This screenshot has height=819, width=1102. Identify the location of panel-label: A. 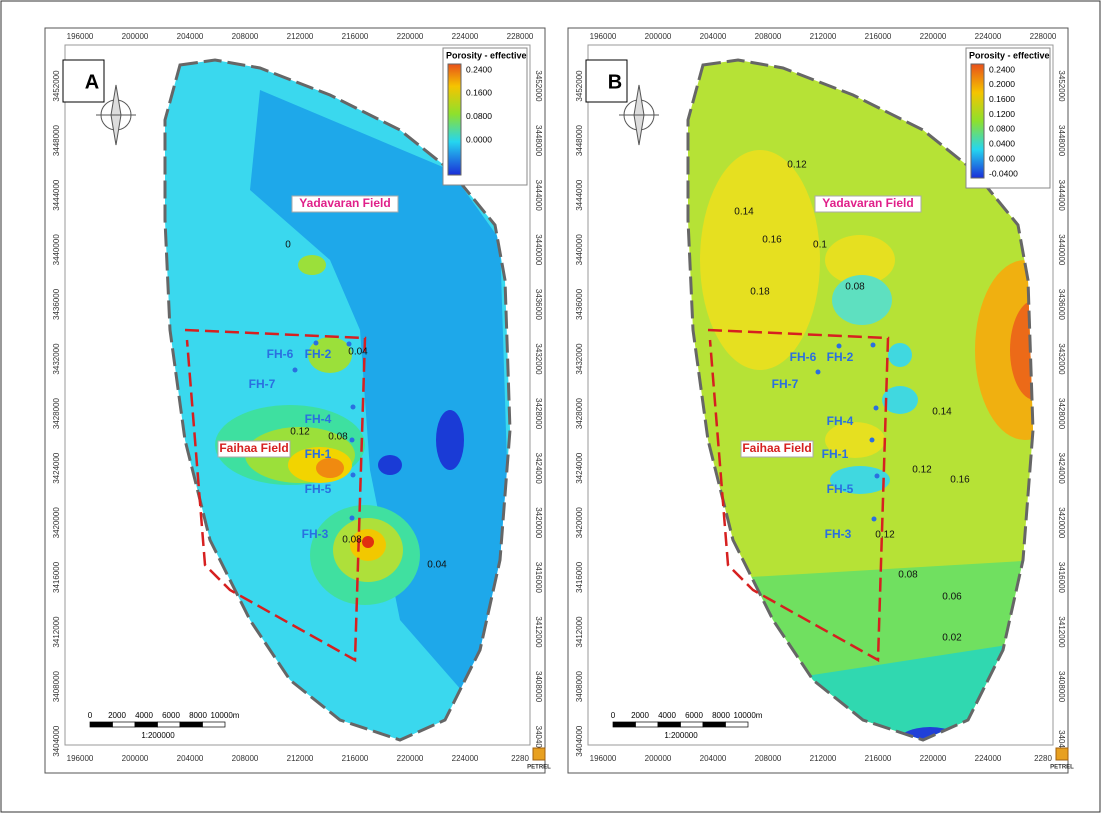
(92, 82).